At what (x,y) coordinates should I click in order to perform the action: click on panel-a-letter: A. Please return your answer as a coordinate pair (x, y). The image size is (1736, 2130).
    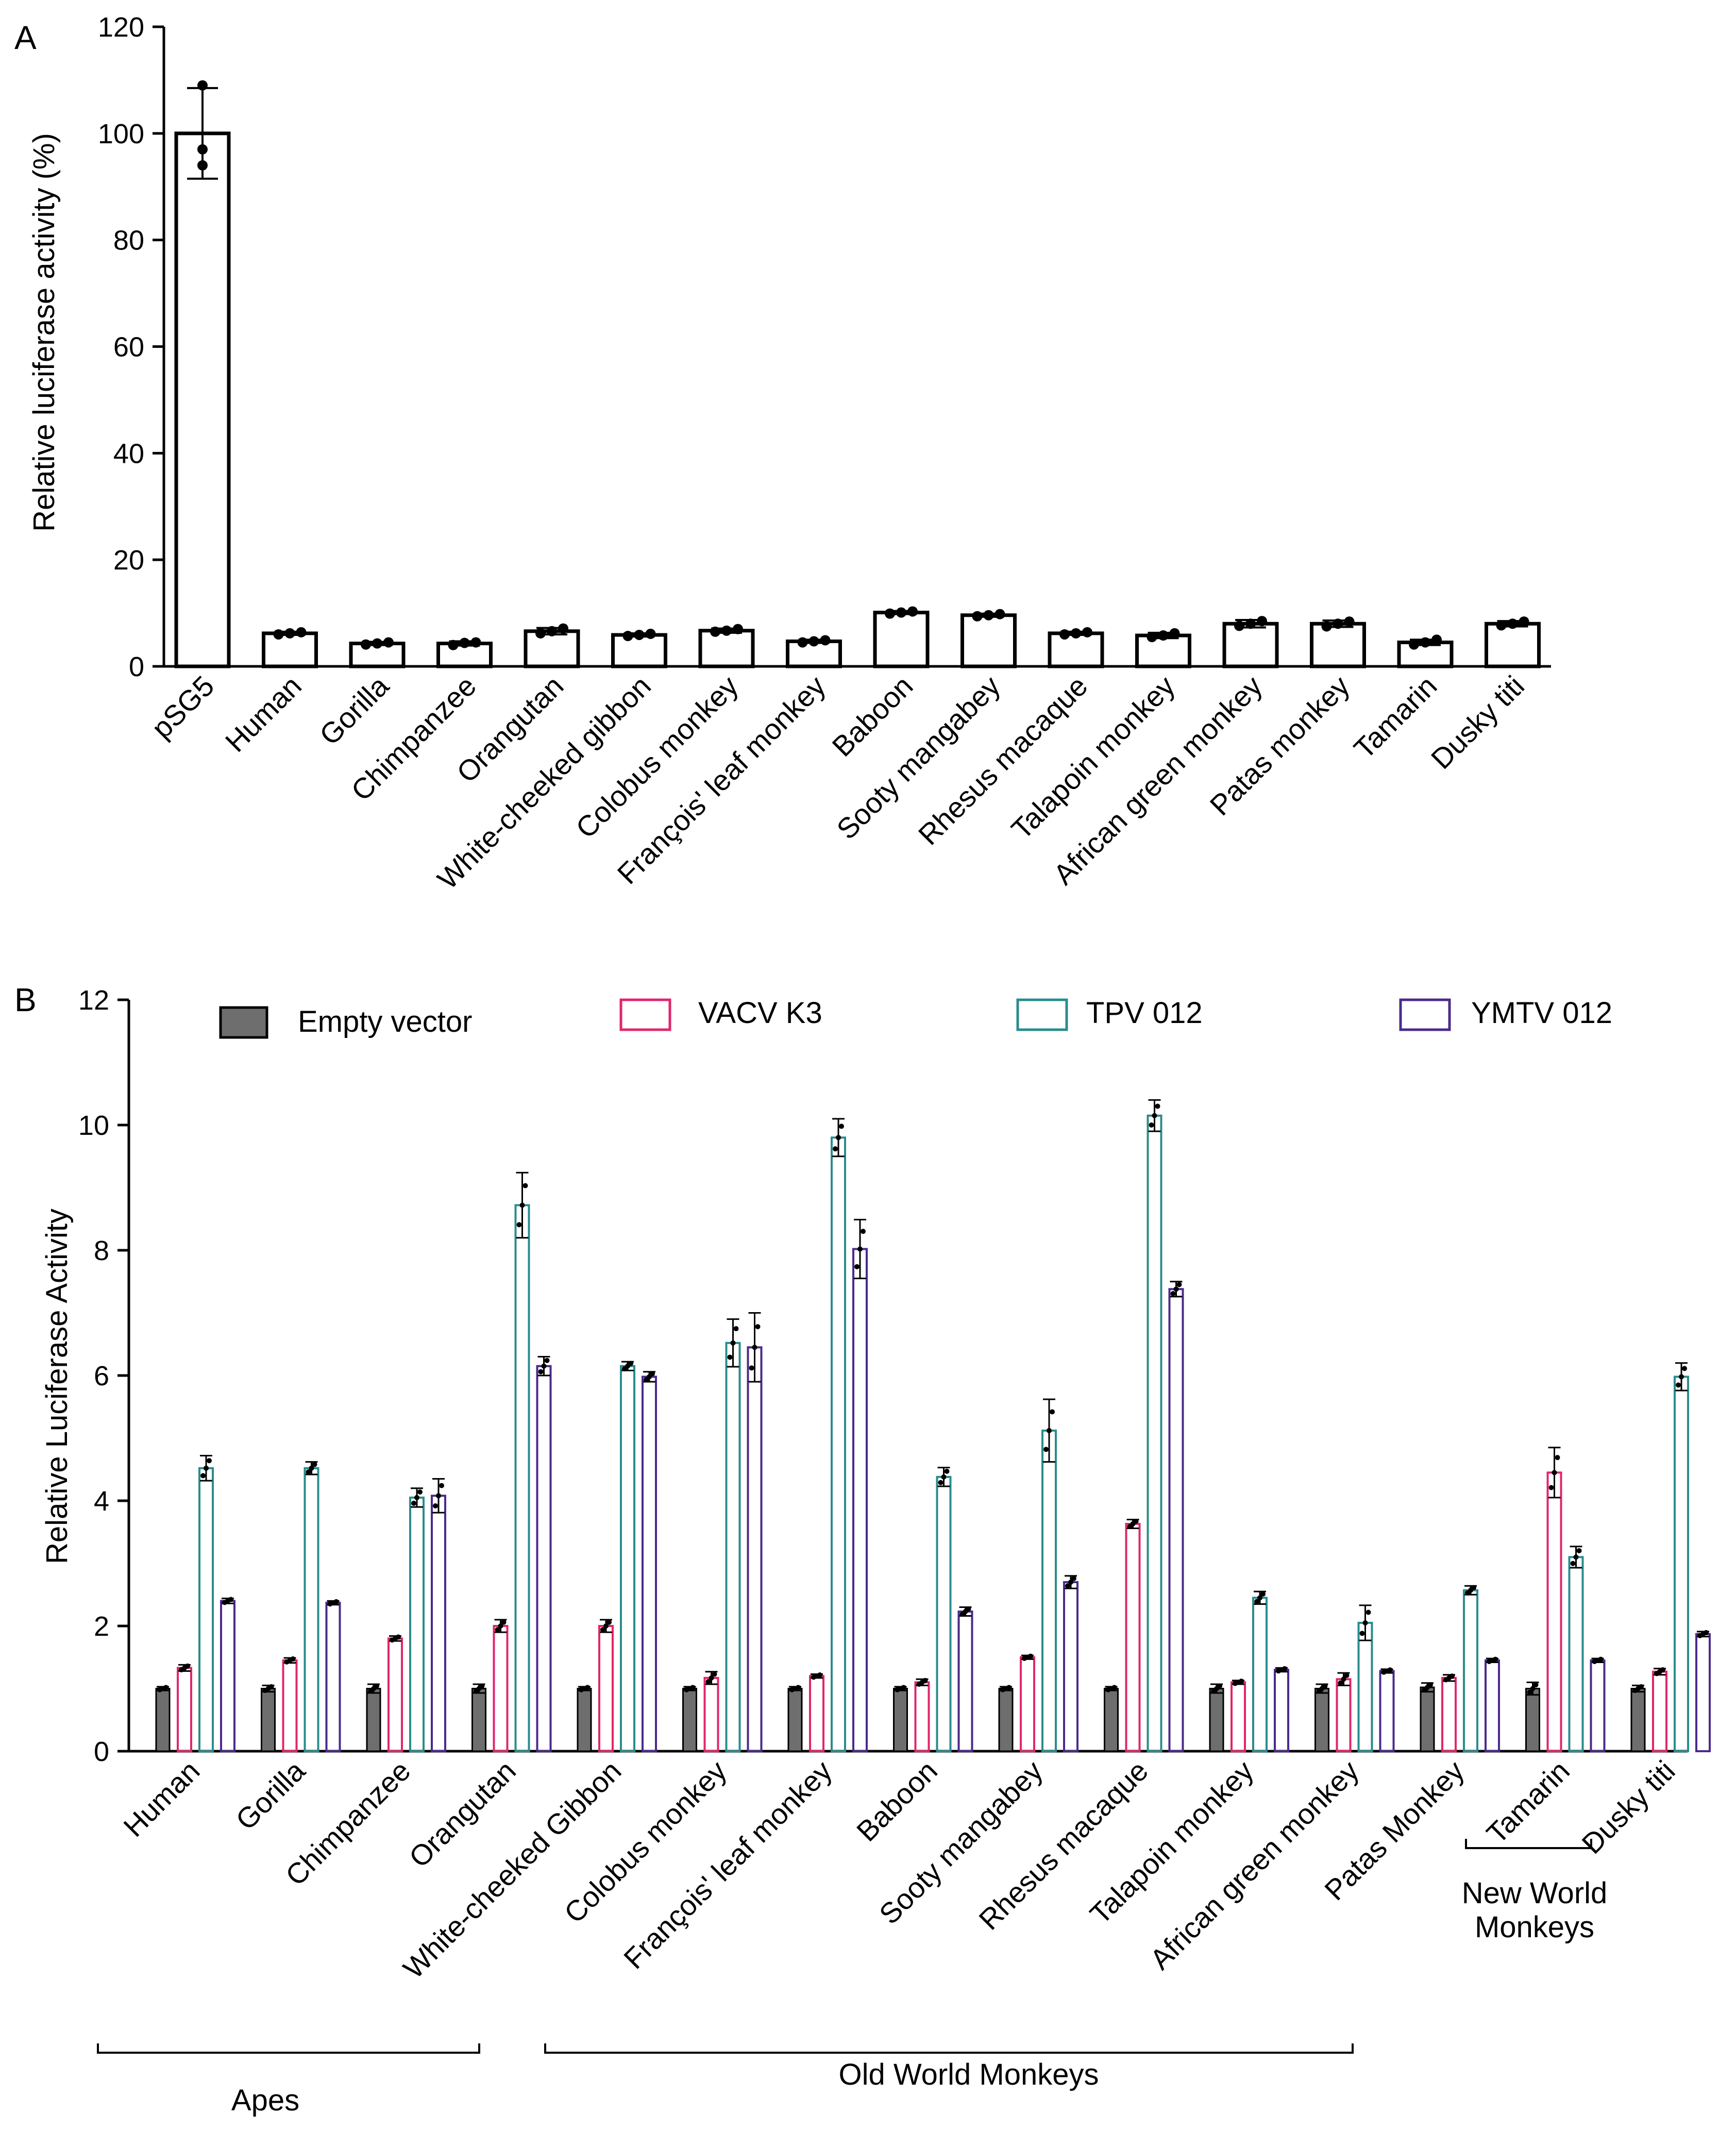
    Looking at the image, I should click on (25, 37).